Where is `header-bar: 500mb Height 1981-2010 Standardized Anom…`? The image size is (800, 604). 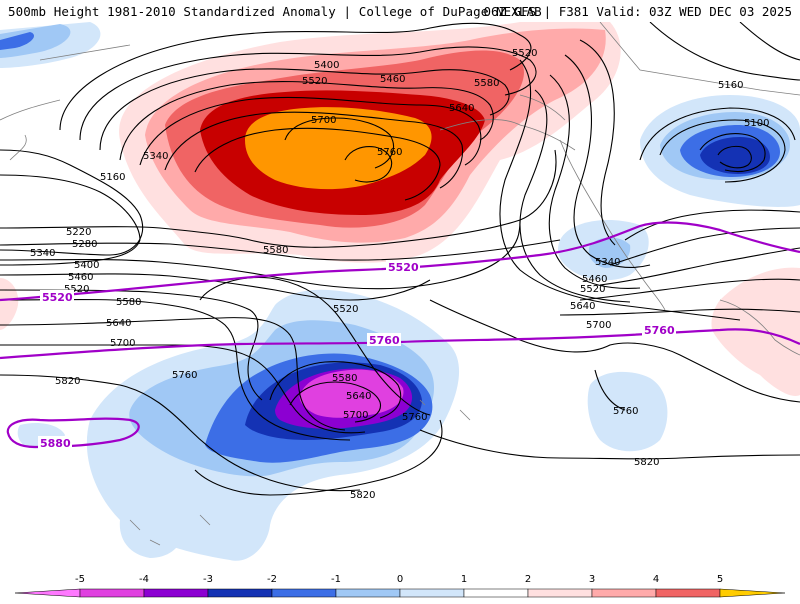
header-bar: 500mb Height 1981-2010 Standardized Anom… is located at coordinates (400, 11).